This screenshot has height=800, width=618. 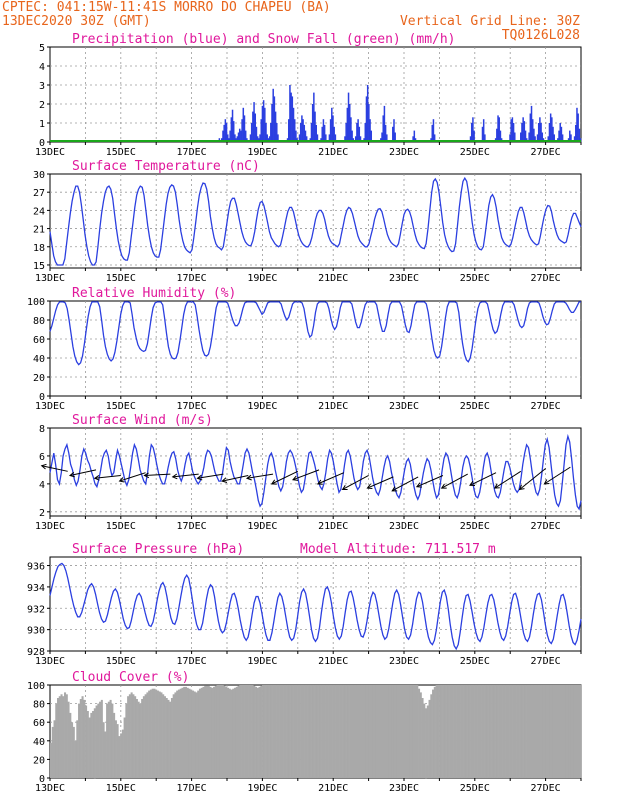 What do you see at coordinates (546, 152) in the screenshot?
I see `x-tick-label: 27DEC` at bounding box center [546, 152].